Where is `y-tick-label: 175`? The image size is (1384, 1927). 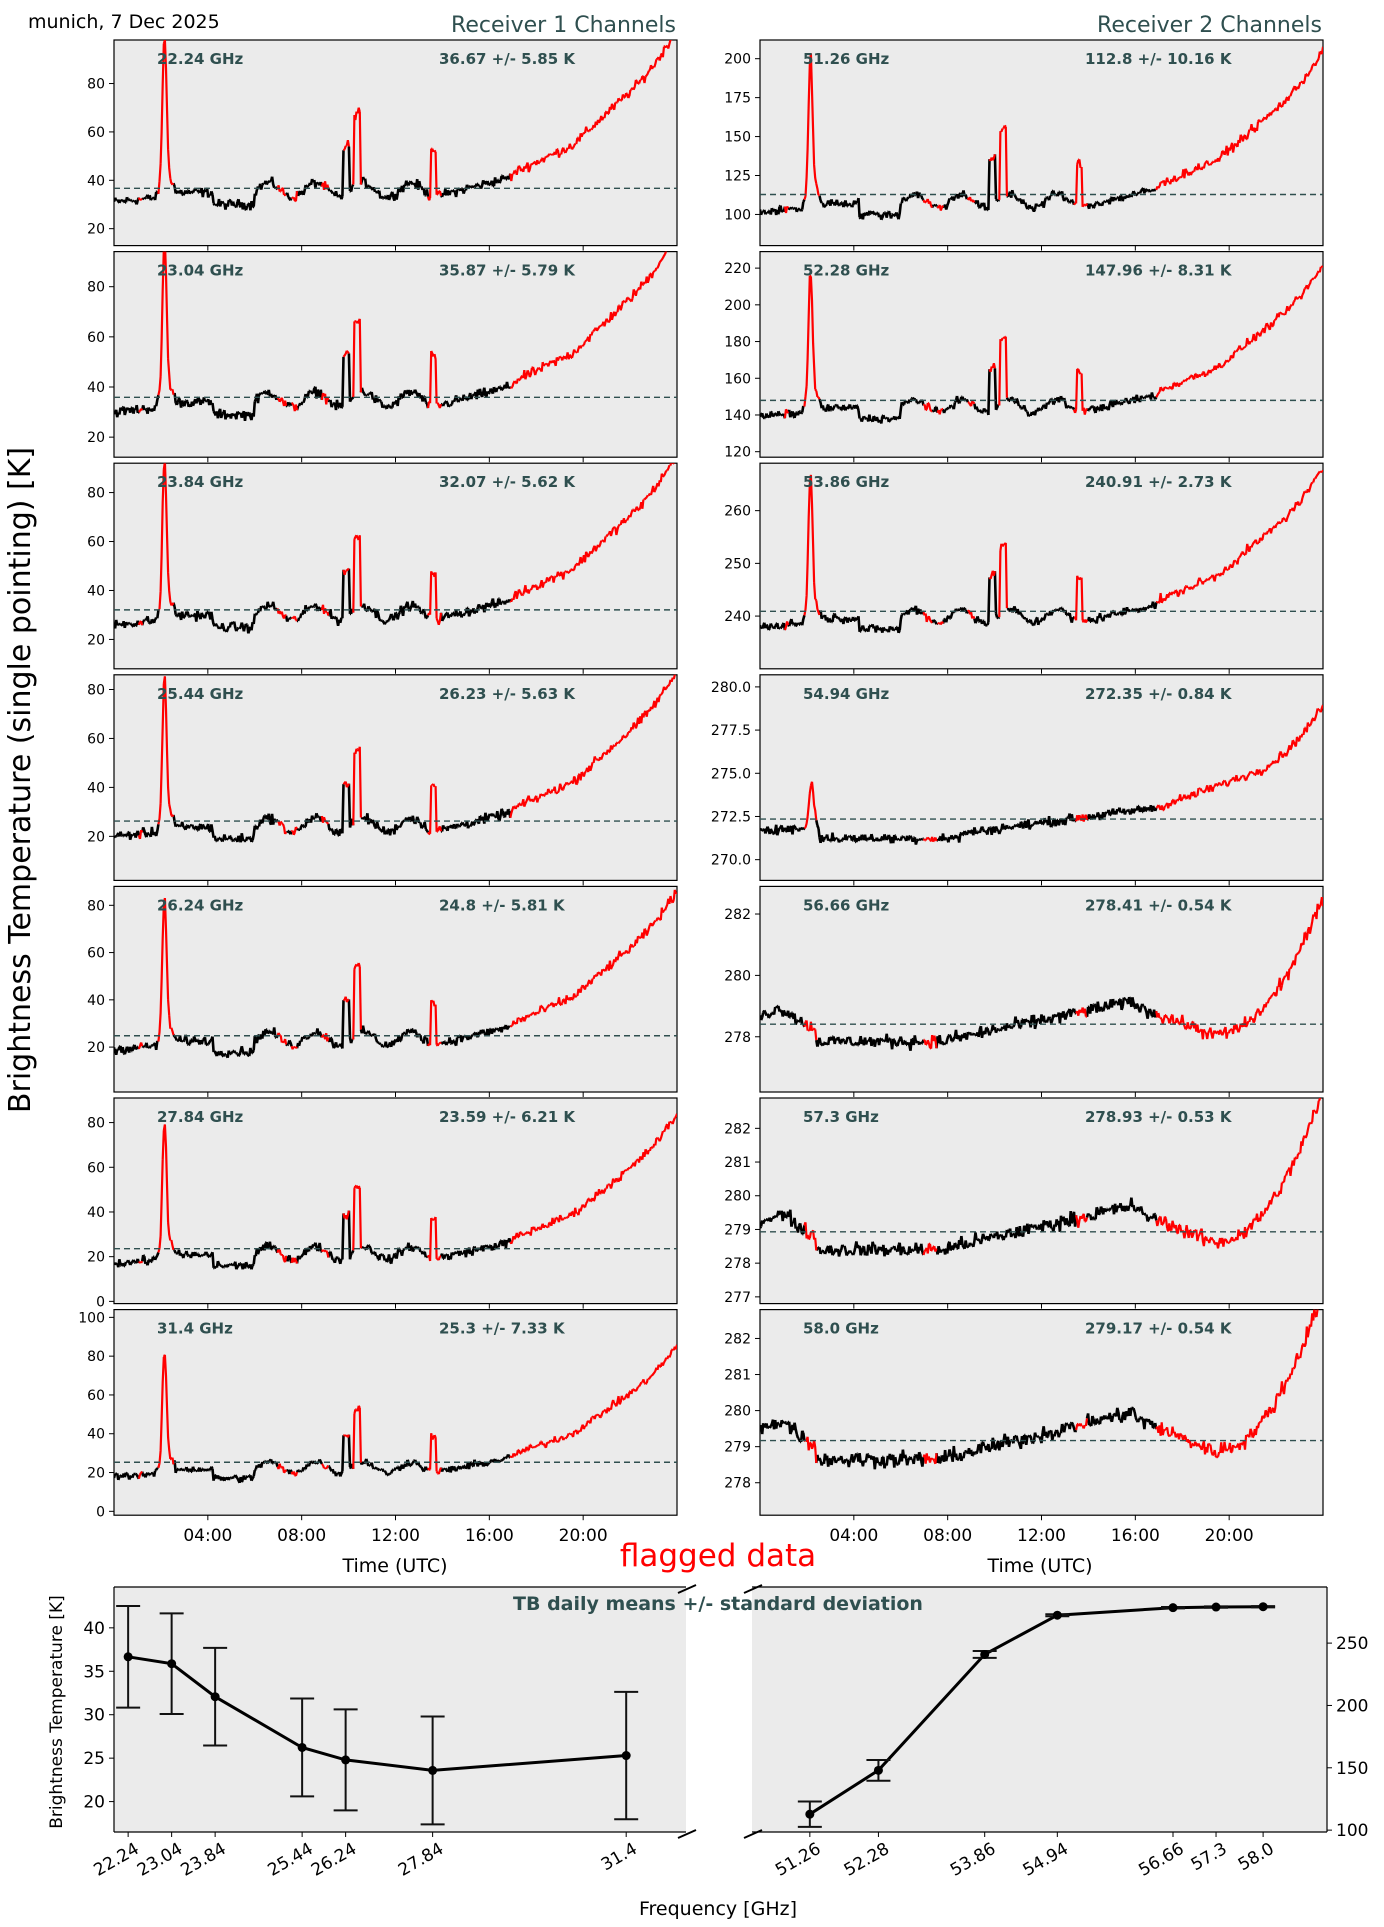
y-tick-label: 175 is located at coordinates (737, 99).